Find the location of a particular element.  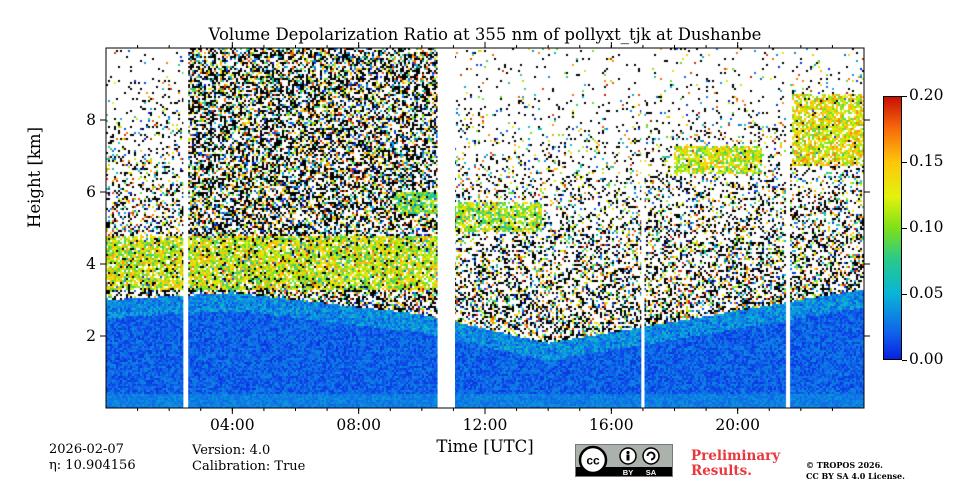

eta-value: η: 10.904156 is located at coordinates (92, 465).